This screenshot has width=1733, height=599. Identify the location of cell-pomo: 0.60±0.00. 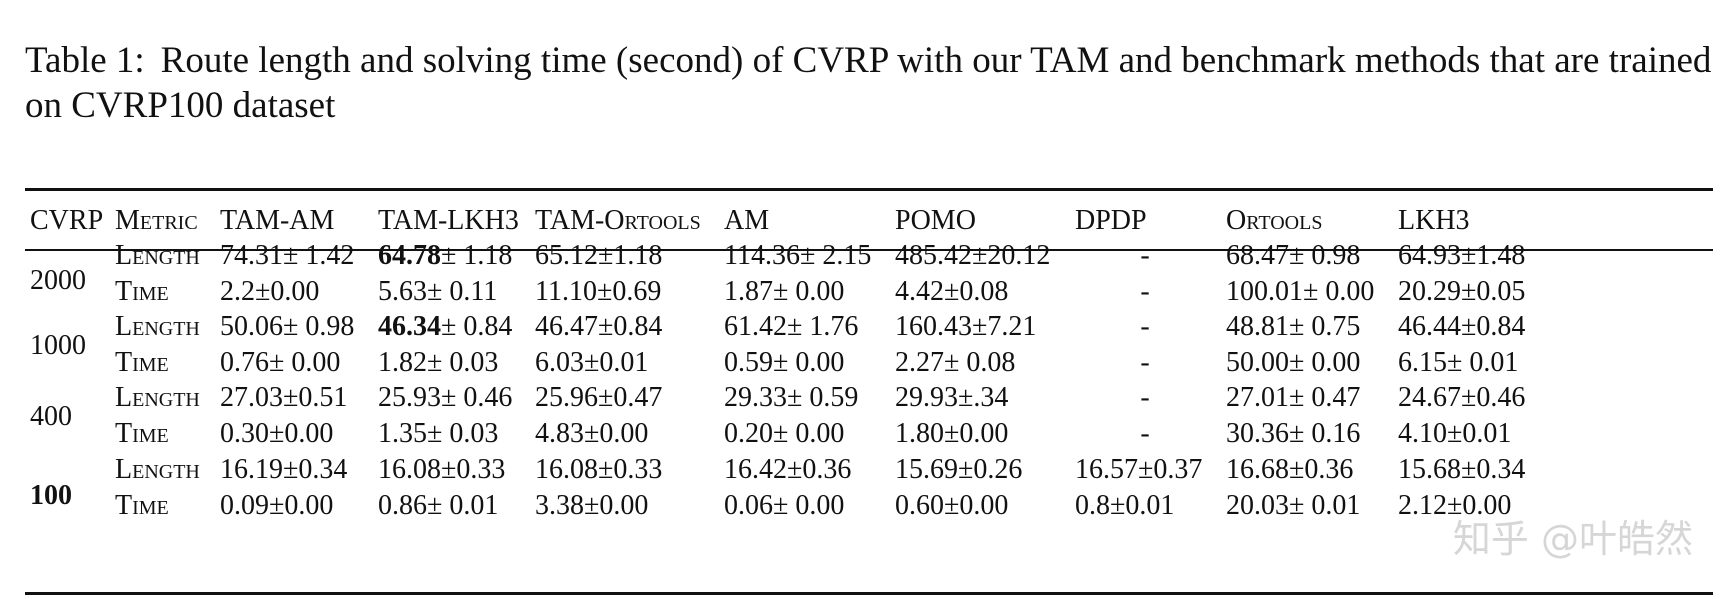
(952, 505).